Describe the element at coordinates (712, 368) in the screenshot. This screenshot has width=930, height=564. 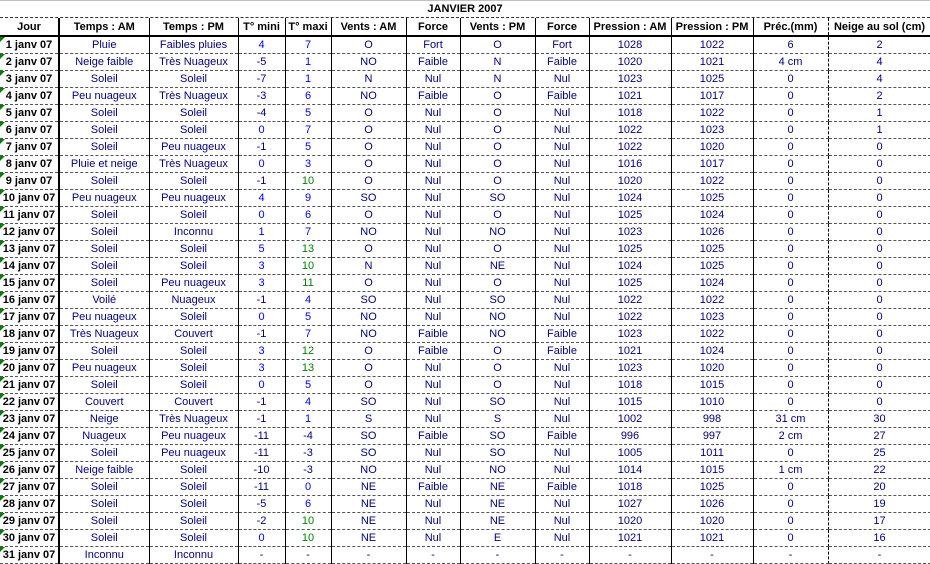
I see `cell-pression-pm: 1020` at that location.